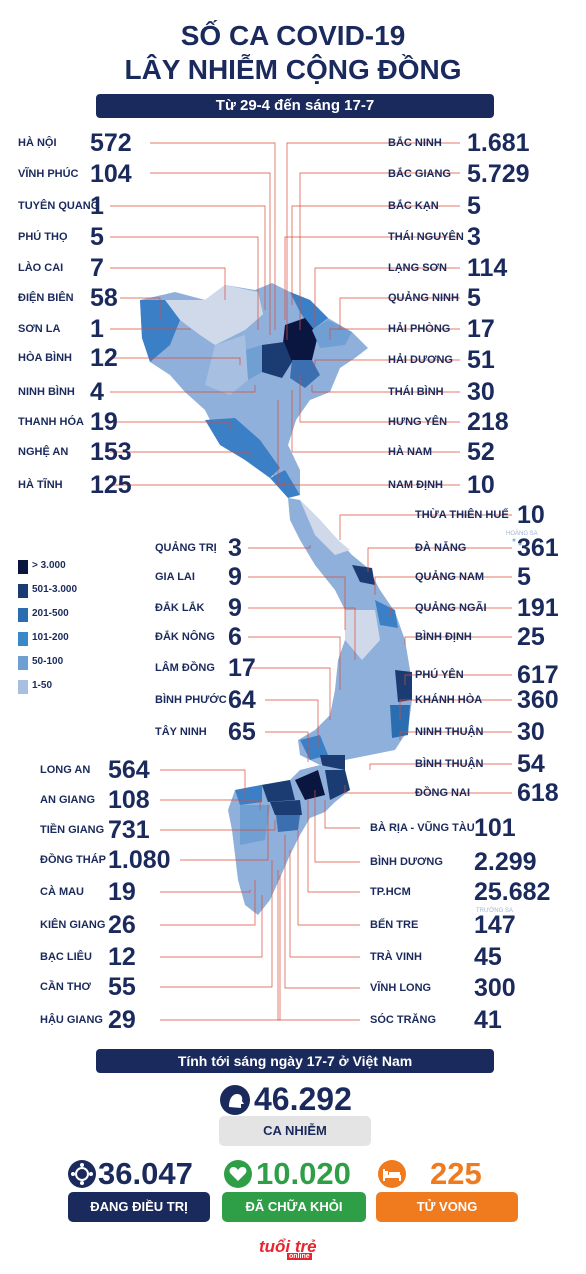  Describe the element at coordinates (293, 69) in the screenshot. I see `title-line-2: LÂY NHIỄM CỘNG ĐỒNG` at that location.